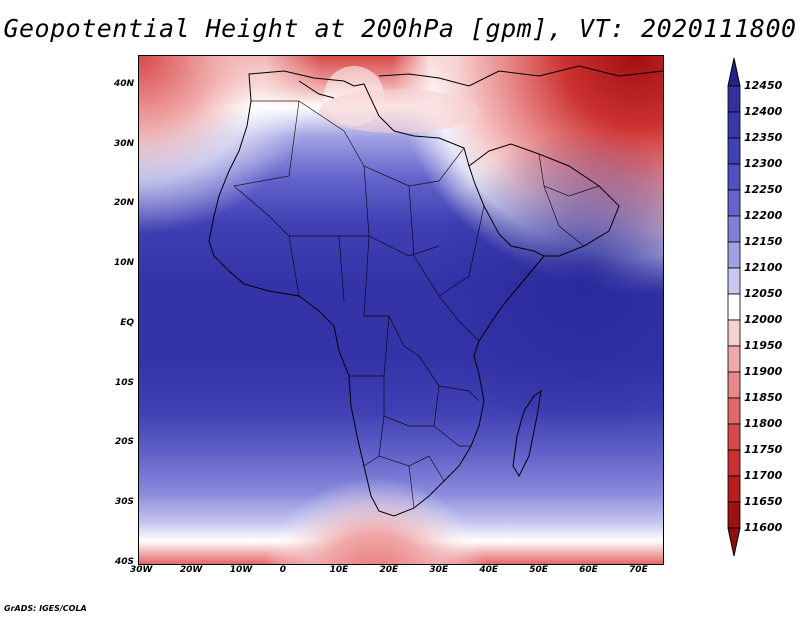 The height and width of the screenshot is (618, 800). I want to click on colorbar-tick-label: 11850, so click(763, 397).